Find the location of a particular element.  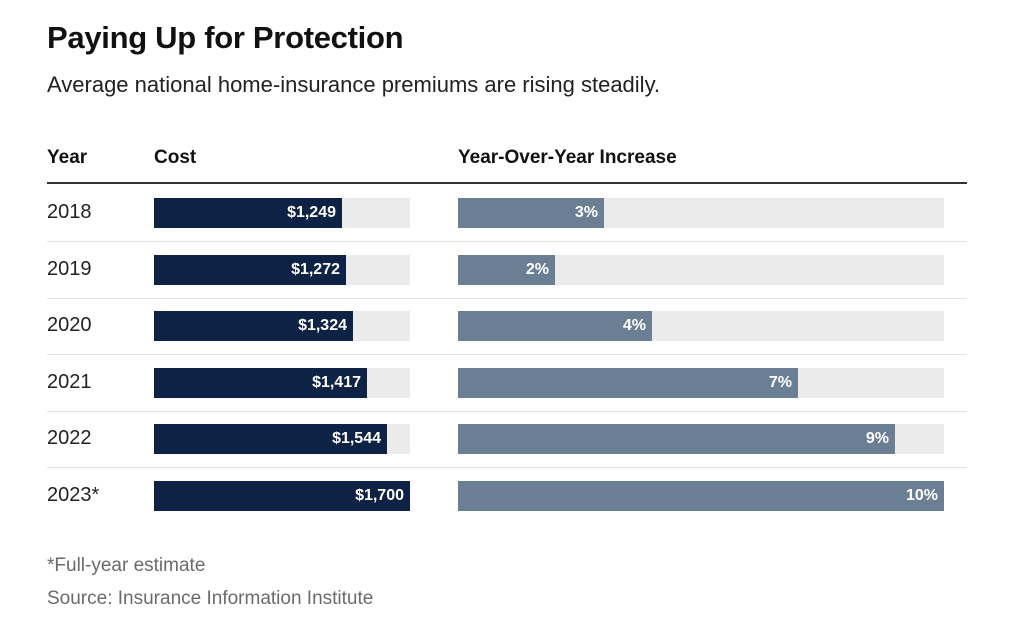

year-label: 2023* is located at coordinates (73, 495).